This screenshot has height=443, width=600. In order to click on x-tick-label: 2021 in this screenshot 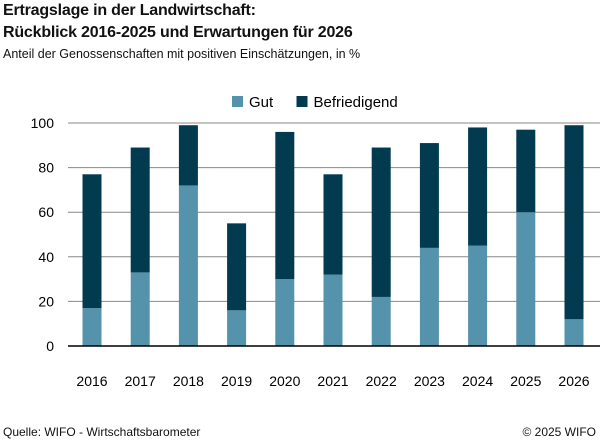, I will do `click(332, 381)`.